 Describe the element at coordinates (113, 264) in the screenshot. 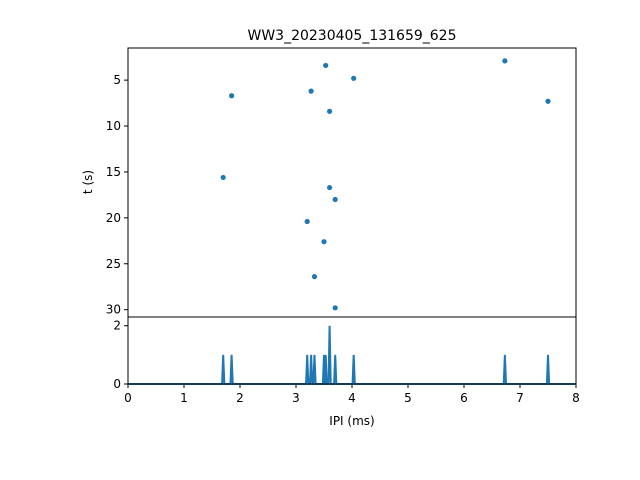

I see `y-tick-label: 25` at that location.